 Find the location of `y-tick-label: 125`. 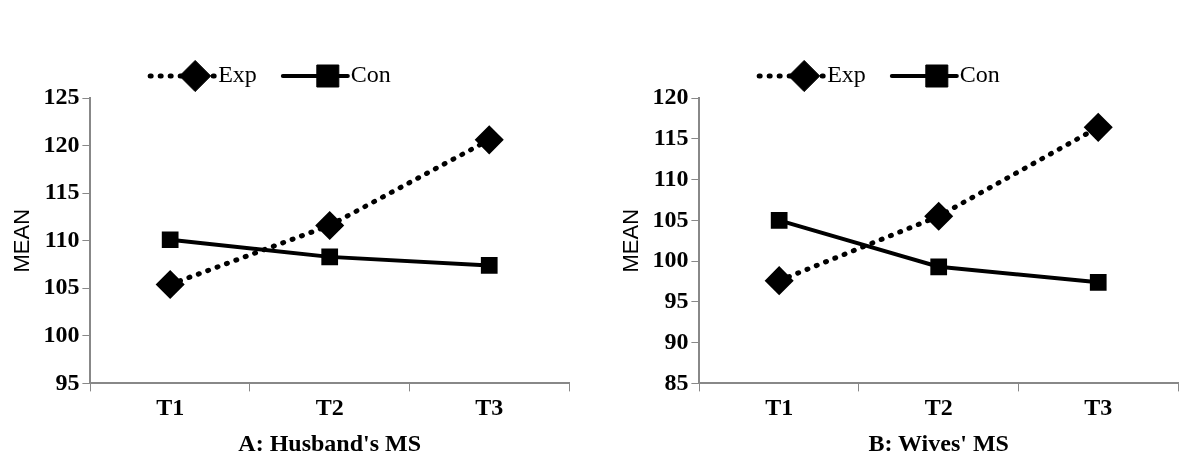

y-tick-label: 125 is located at coordinates (61, 96).